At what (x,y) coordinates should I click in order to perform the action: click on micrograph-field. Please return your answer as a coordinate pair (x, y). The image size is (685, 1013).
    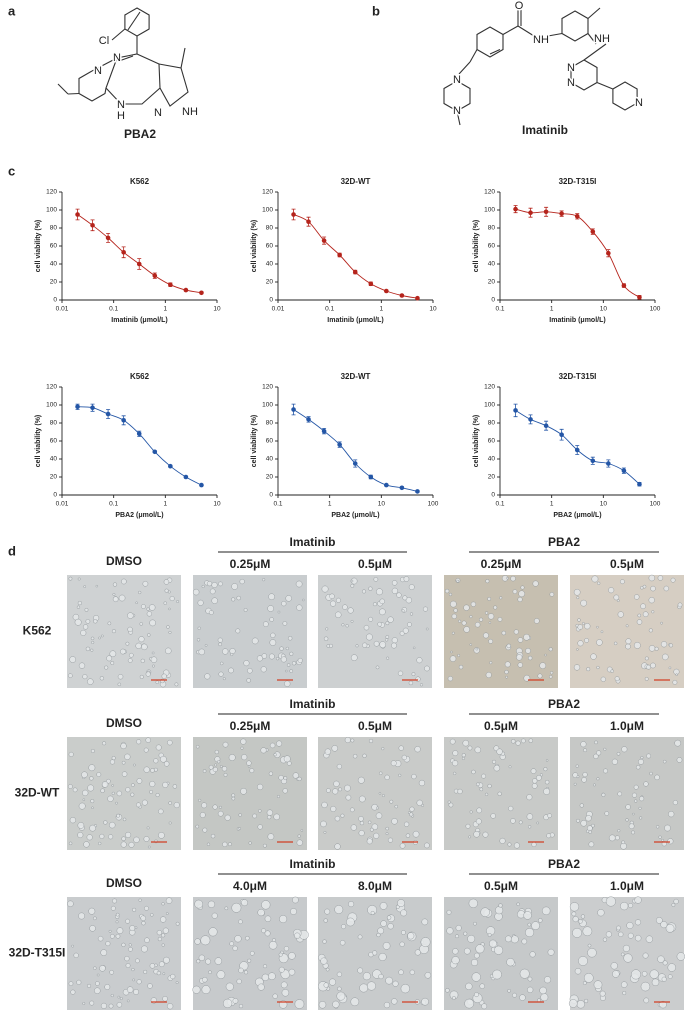
    Looking at the image, I should click on (501, 631).